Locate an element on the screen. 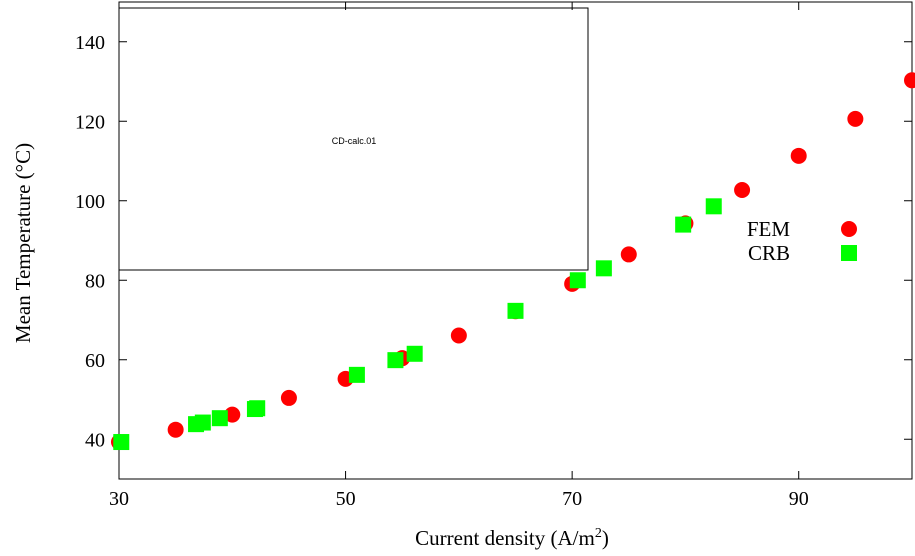 The width and height of the screenshot is (915, 556). x-tick-label: 90 is located at coordinates (799, 499).